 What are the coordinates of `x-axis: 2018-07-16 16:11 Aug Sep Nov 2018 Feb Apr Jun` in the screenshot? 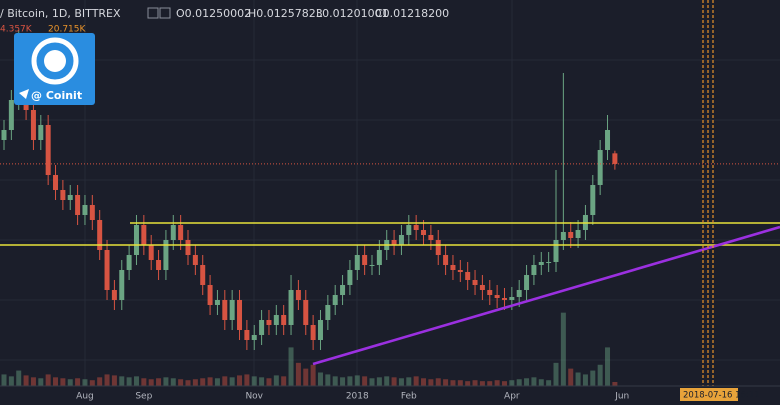 It's located at (390, 395).